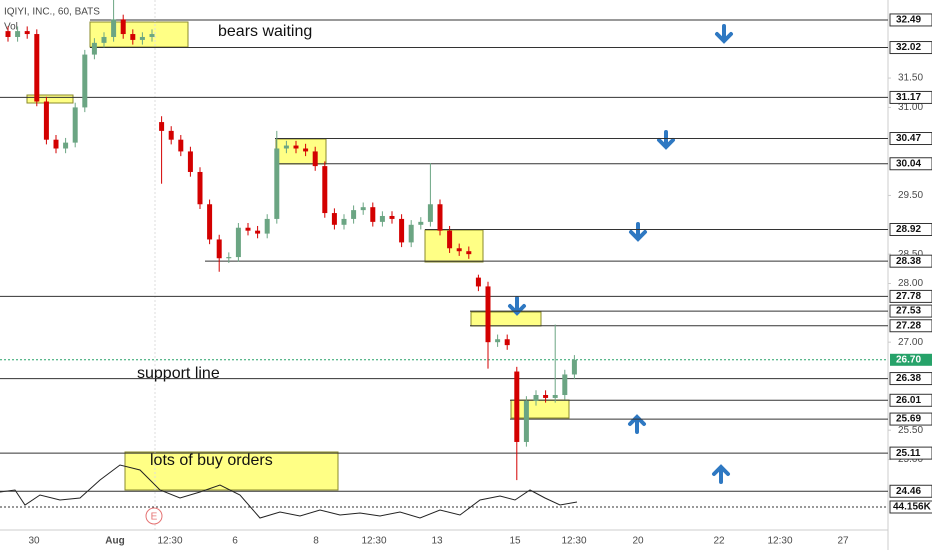  I want to click on level-label: 27.78, so click(908, 296).